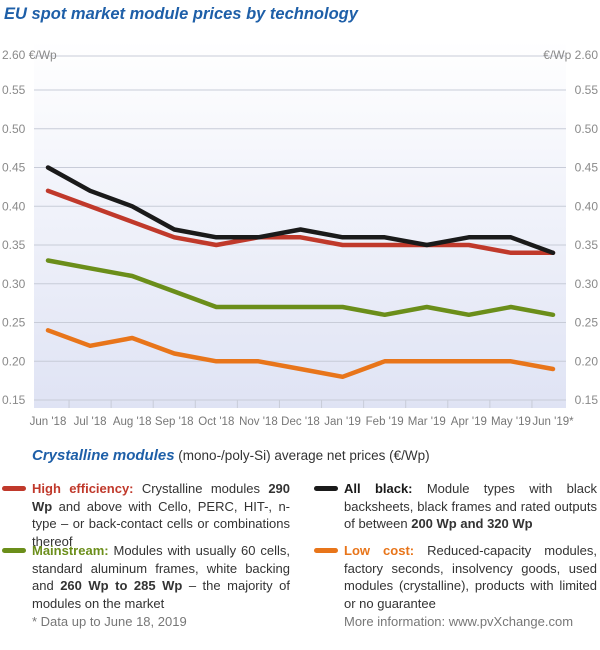  What do you see at coordinates (300, 288) in the screenshot?
I see `series-line-mainstream` at bounding box center [300, 288].